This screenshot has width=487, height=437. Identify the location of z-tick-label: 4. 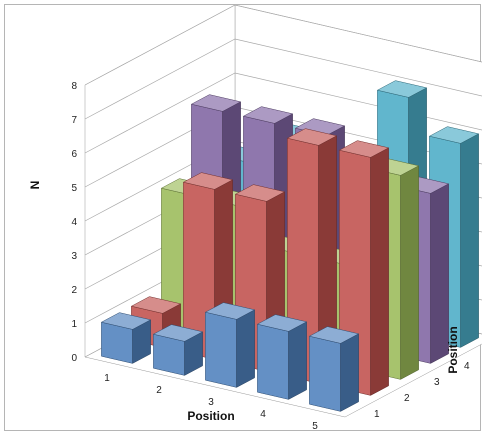
(467, 366).